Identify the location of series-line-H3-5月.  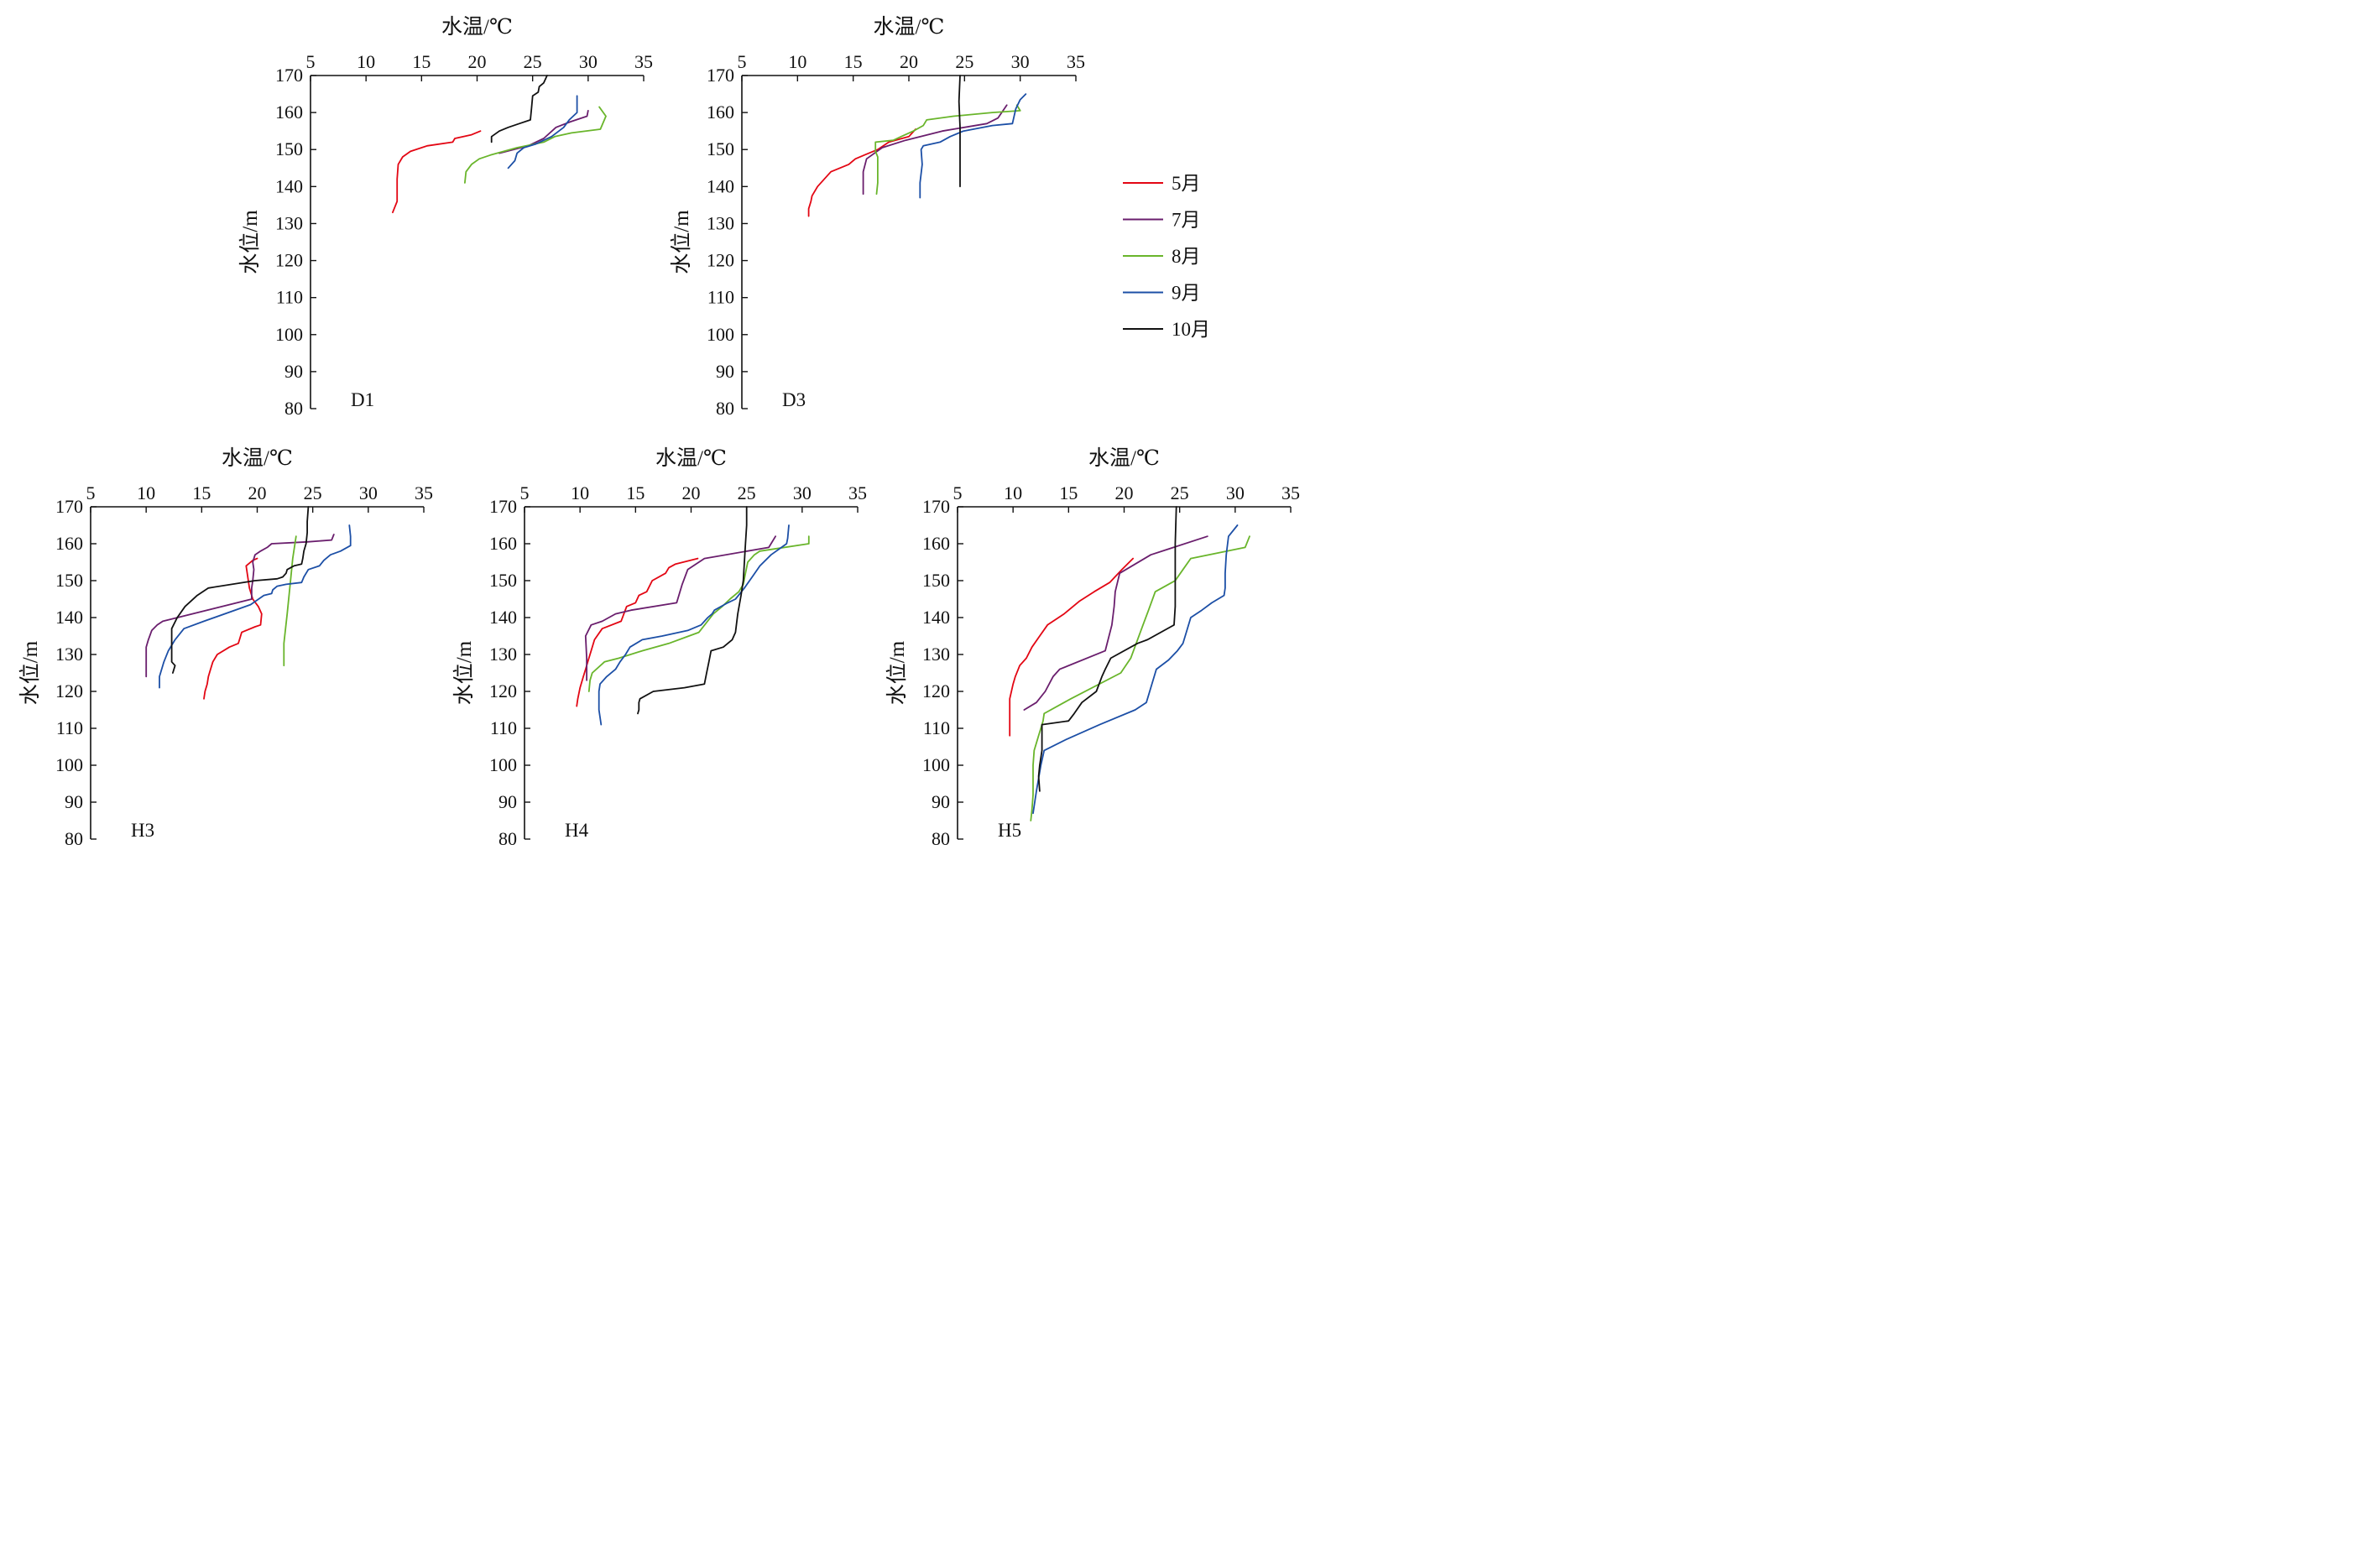
(233, 628).